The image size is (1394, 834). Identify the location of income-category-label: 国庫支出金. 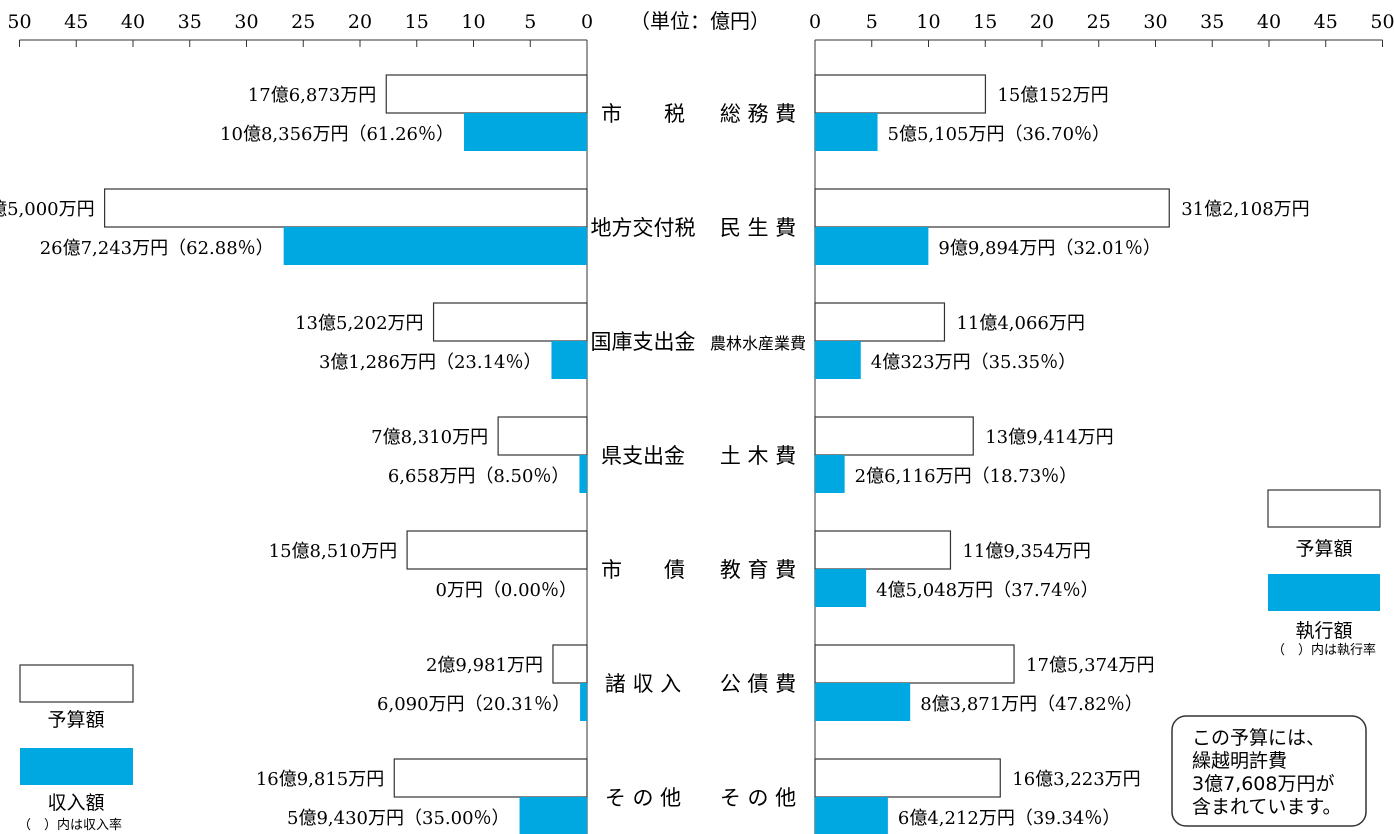
(643, 342).